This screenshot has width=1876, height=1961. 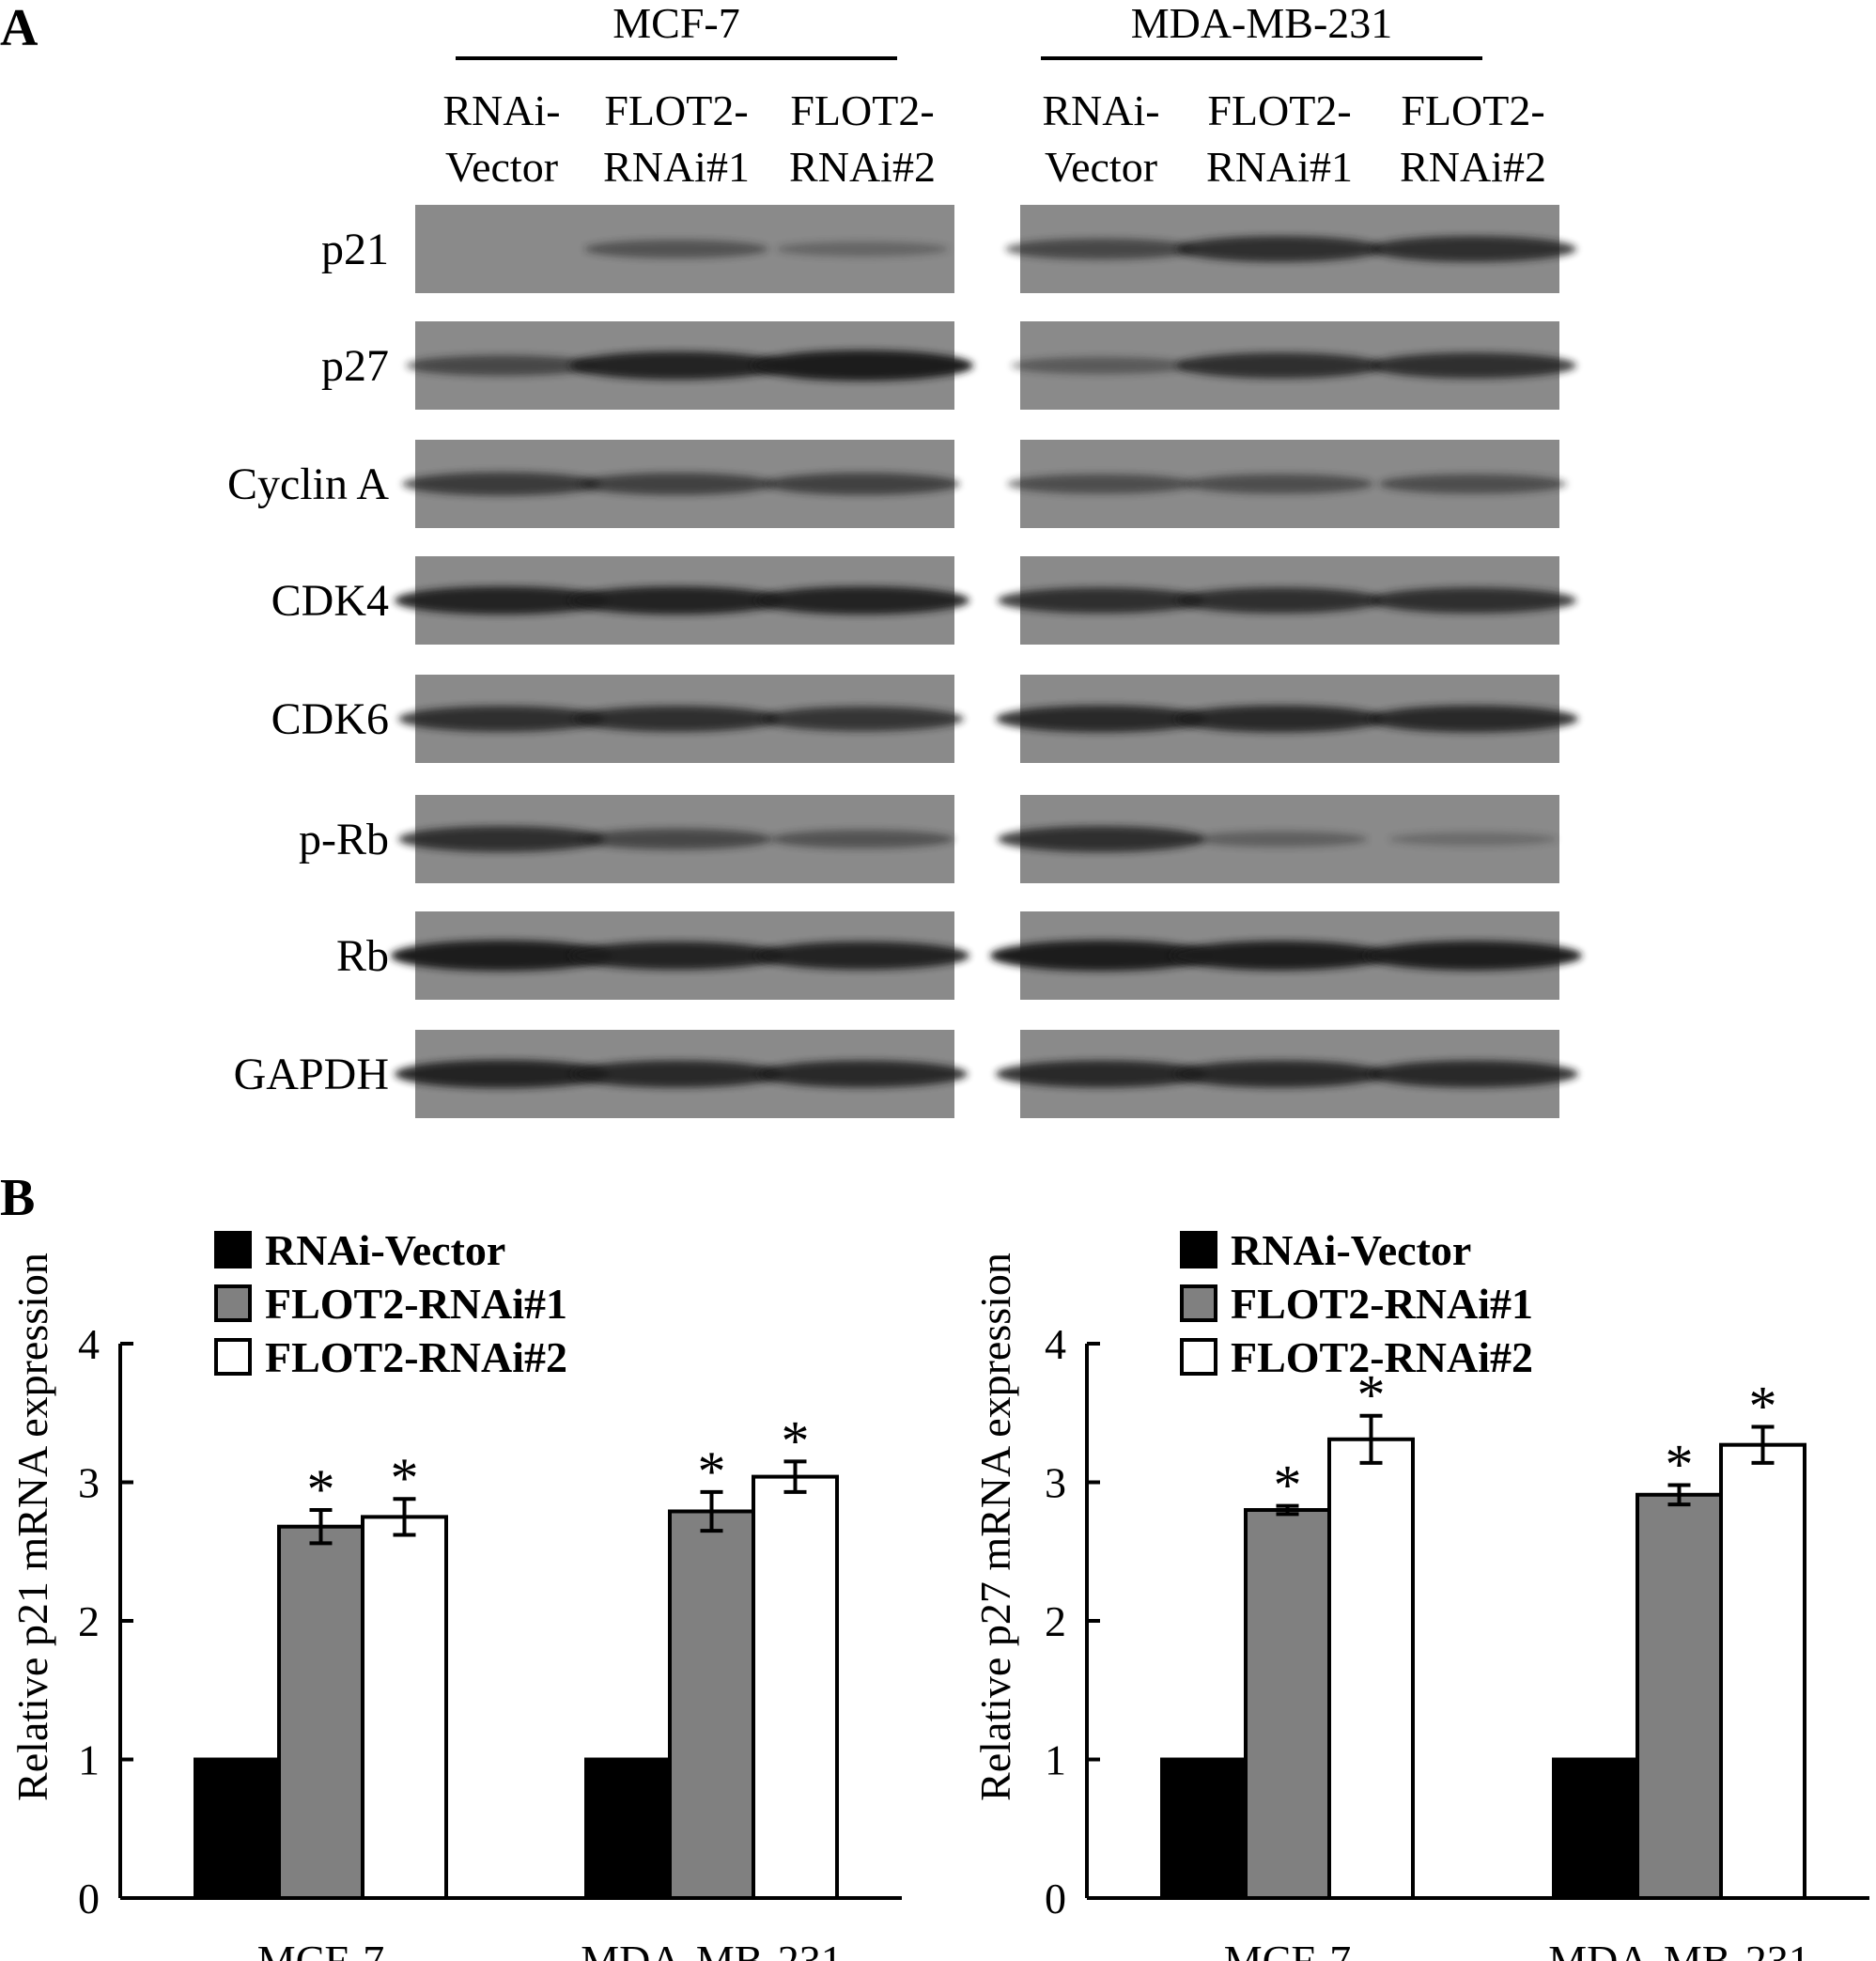 I want to click on group-title-mda-mb-231: MDA-MB-231, so click(x=1262, y=23).